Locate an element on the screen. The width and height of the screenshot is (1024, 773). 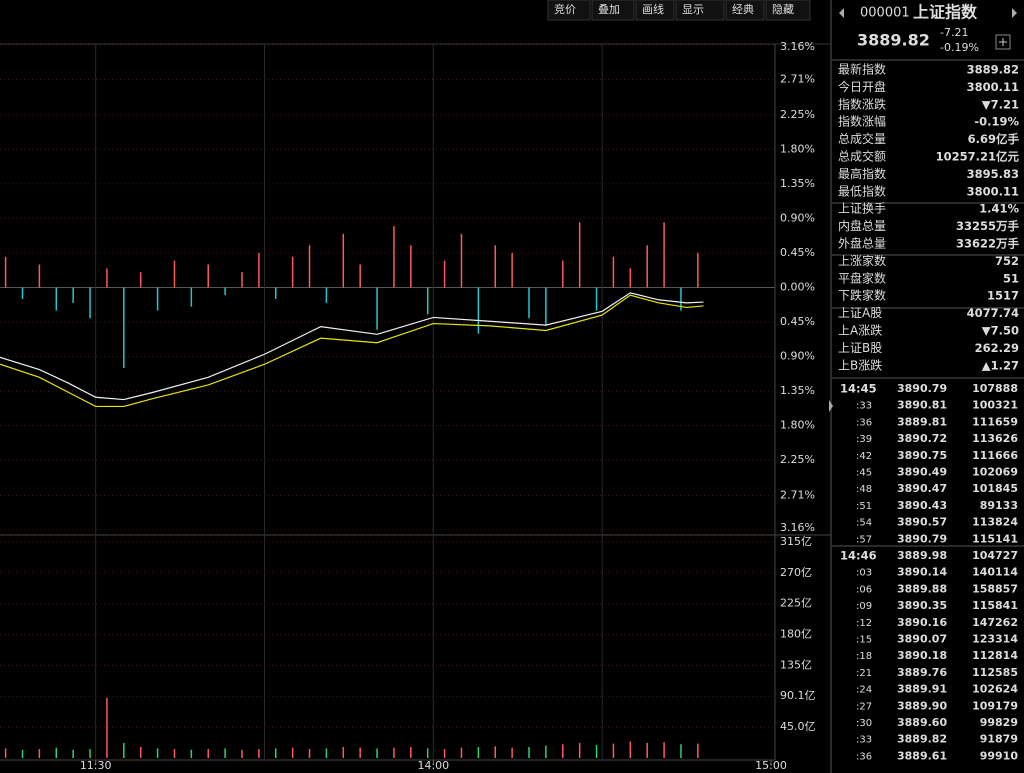
stat-label: 总成交量 is located at coordinates (862, 138).